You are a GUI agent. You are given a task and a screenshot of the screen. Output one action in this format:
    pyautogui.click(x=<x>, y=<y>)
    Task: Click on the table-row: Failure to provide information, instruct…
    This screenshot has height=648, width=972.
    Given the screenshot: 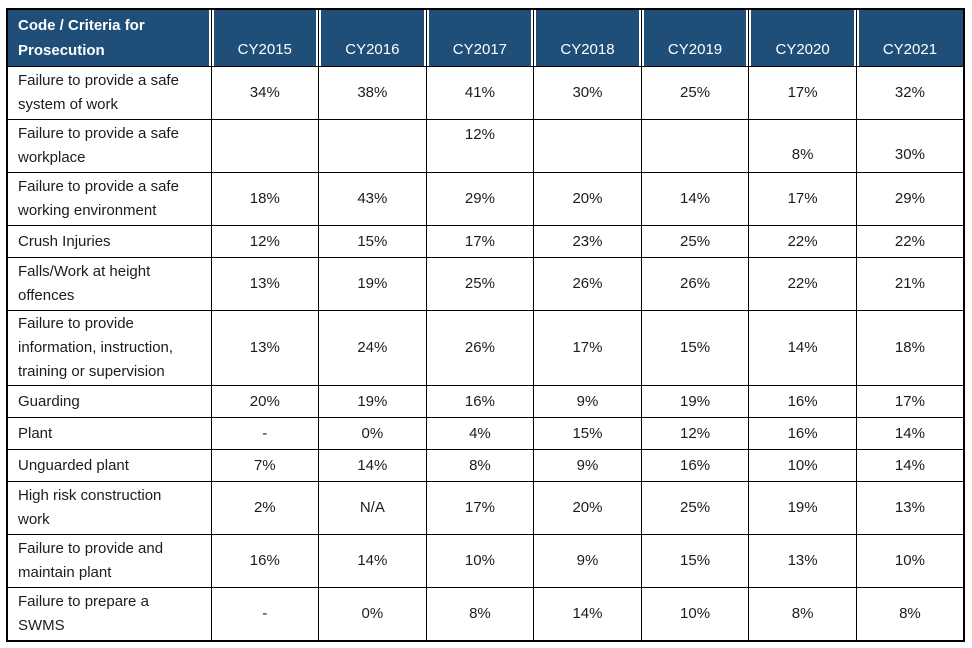 What is the action you would take?
    pyautogui.click(x=485, y=348)
    